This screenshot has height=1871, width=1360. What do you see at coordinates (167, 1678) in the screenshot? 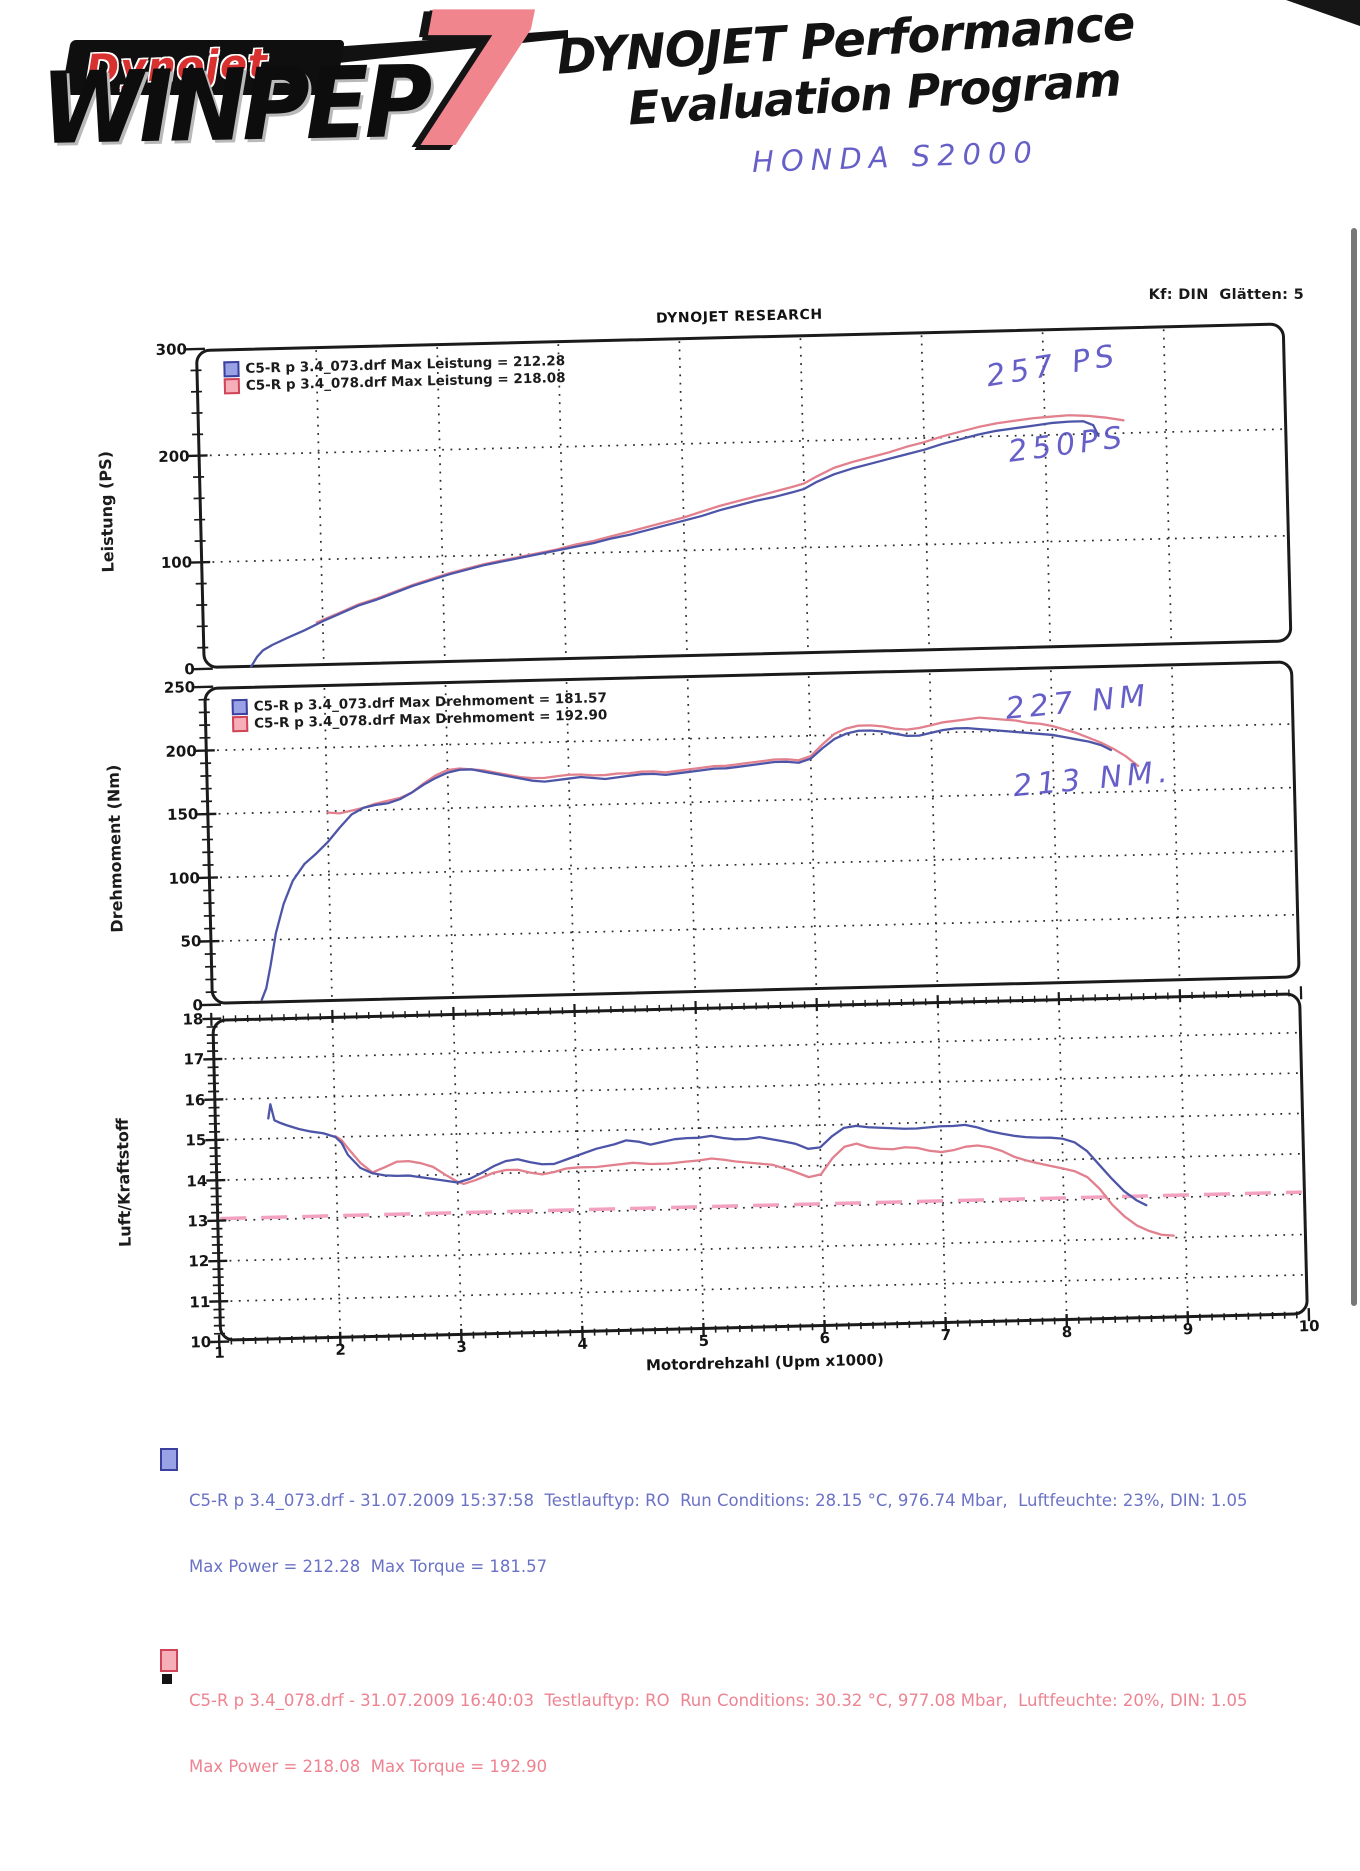
I see `scan-artifact-speck` at bounding box center [167, 1678].